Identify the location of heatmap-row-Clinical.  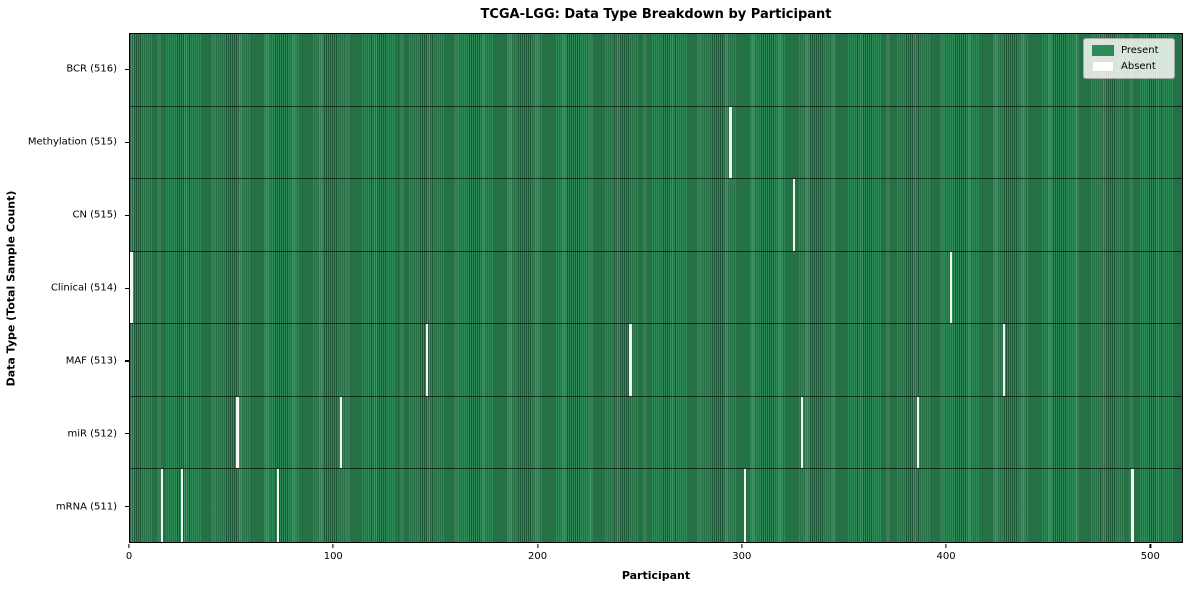
(656, 288).